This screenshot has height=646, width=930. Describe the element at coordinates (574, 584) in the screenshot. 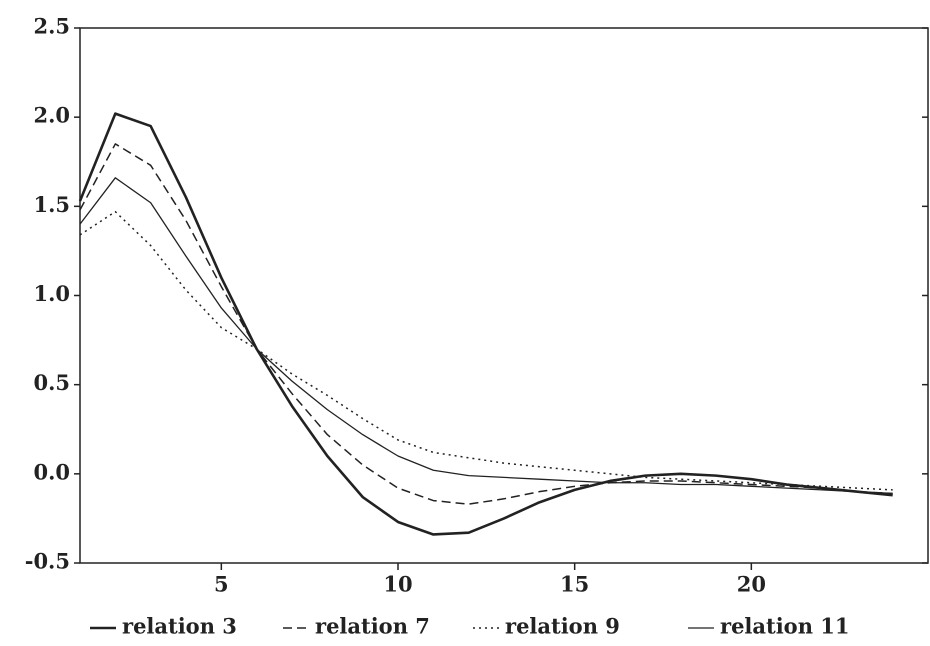

I see `x-tick-label: 15` at that location.